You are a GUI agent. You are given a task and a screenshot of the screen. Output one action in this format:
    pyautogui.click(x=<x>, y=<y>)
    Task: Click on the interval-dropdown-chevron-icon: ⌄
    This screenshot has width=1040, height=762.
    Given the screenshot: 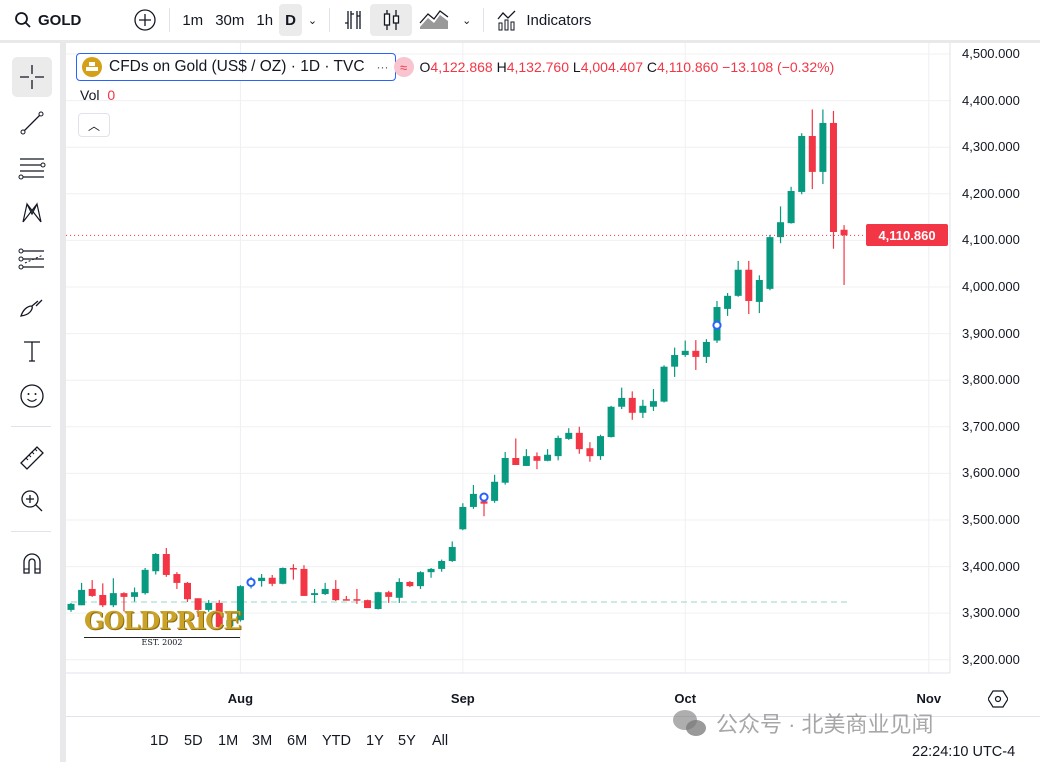 What is the action you would take?
    pyautogui.click(x=312, y=20)
    